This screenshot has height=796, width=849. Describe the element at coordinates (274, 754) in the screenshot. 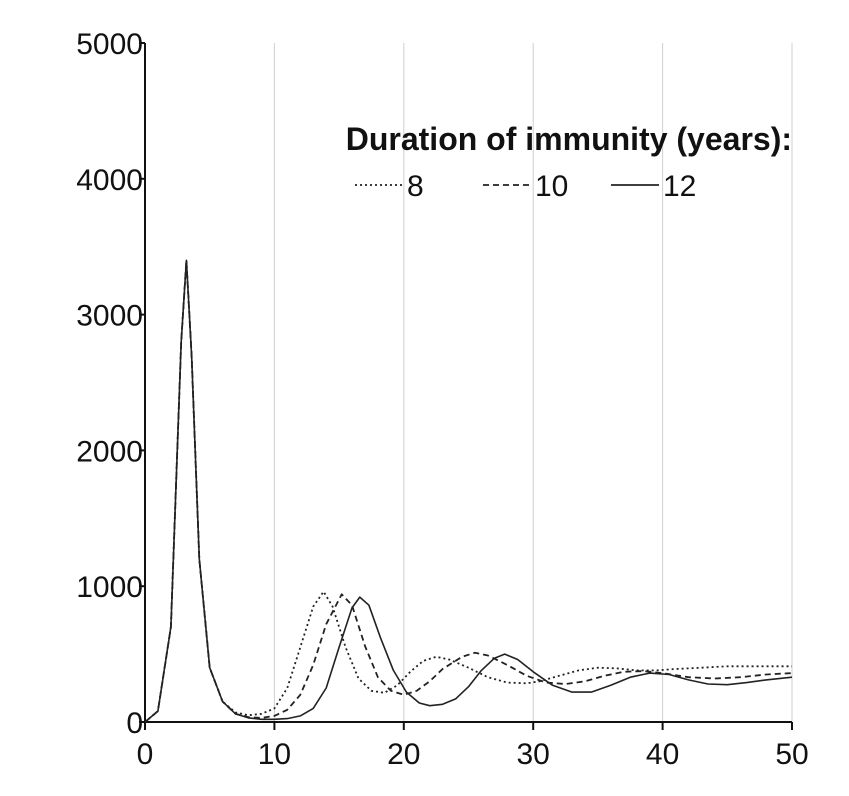

I see `x-tick-label-1: 10` at that location.